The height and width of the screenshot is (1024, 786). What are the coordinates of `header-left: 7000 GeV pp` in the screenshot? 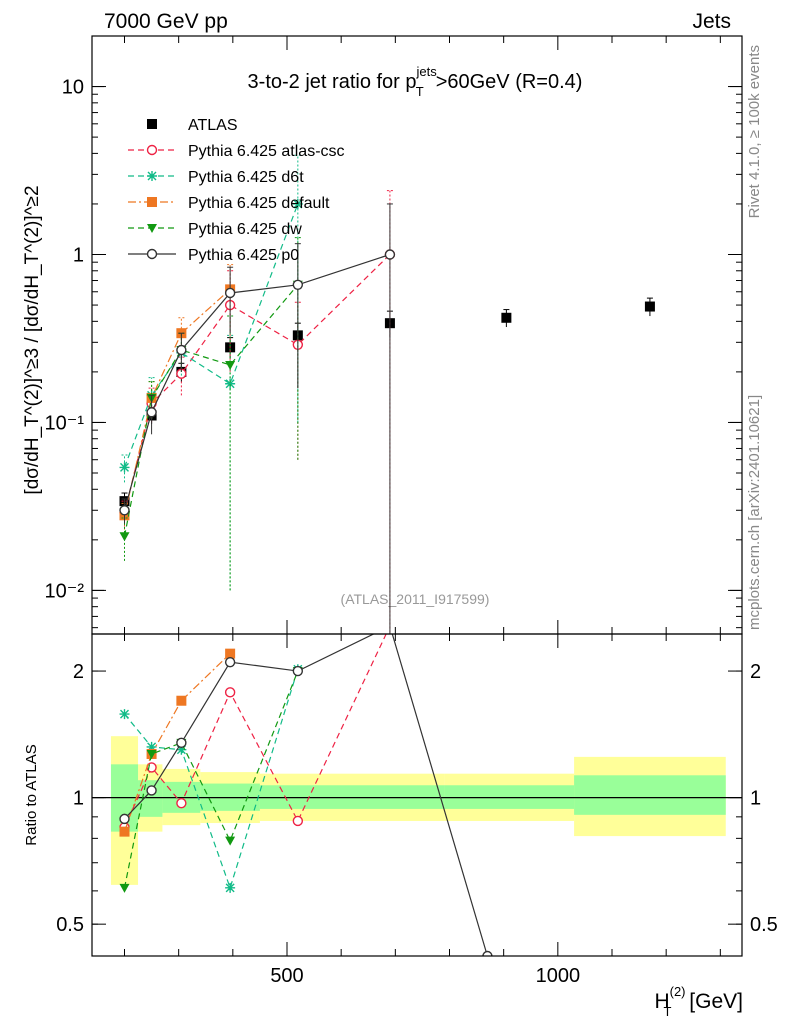 It's located at (166, 21).